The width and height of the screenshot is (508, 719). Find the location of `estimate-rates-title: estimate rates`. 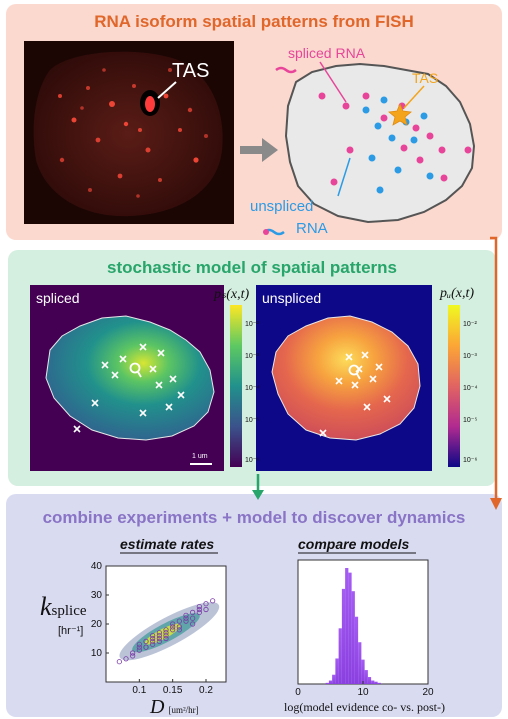

estimate-rates-title: estimate rates is located at coordinates (167, 544).